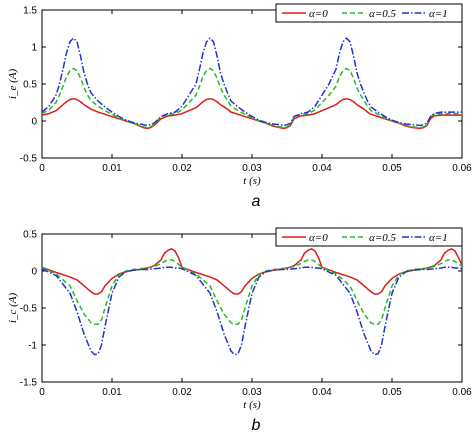  I want to click on y-axis-label: i_c (A), so click(13, 308).